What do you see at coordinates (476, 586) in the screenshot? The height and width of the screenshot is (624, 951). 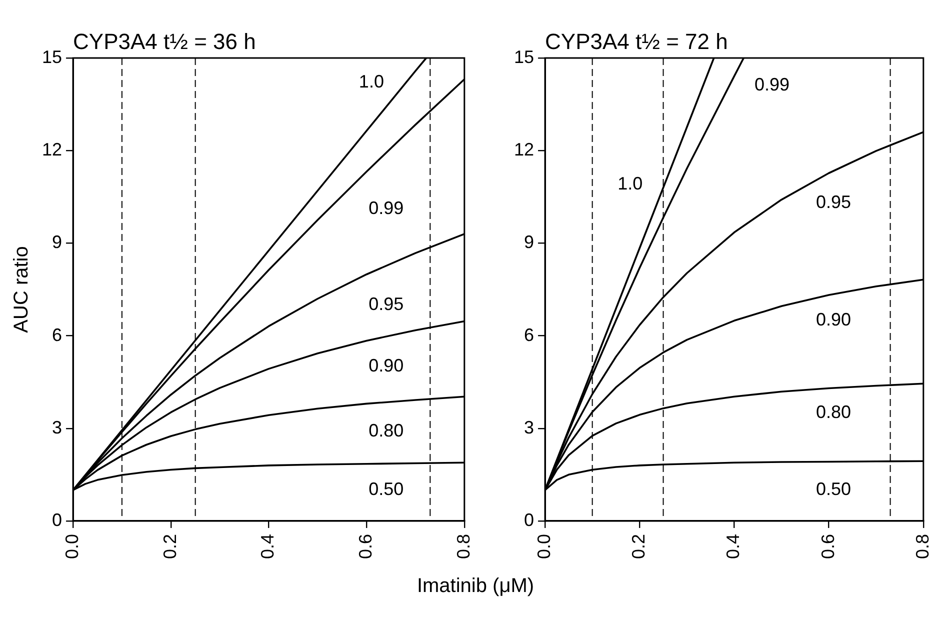 I see `x-axis-title: Imatinib (μM)` at bounding box center [476, 586].